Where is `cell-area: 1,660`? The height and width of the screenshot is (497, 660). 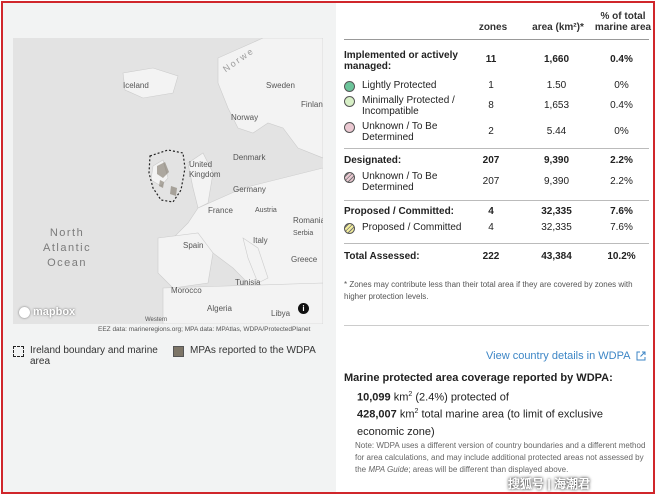
cell-area: 1,660 is located at coordinates (556, 59).